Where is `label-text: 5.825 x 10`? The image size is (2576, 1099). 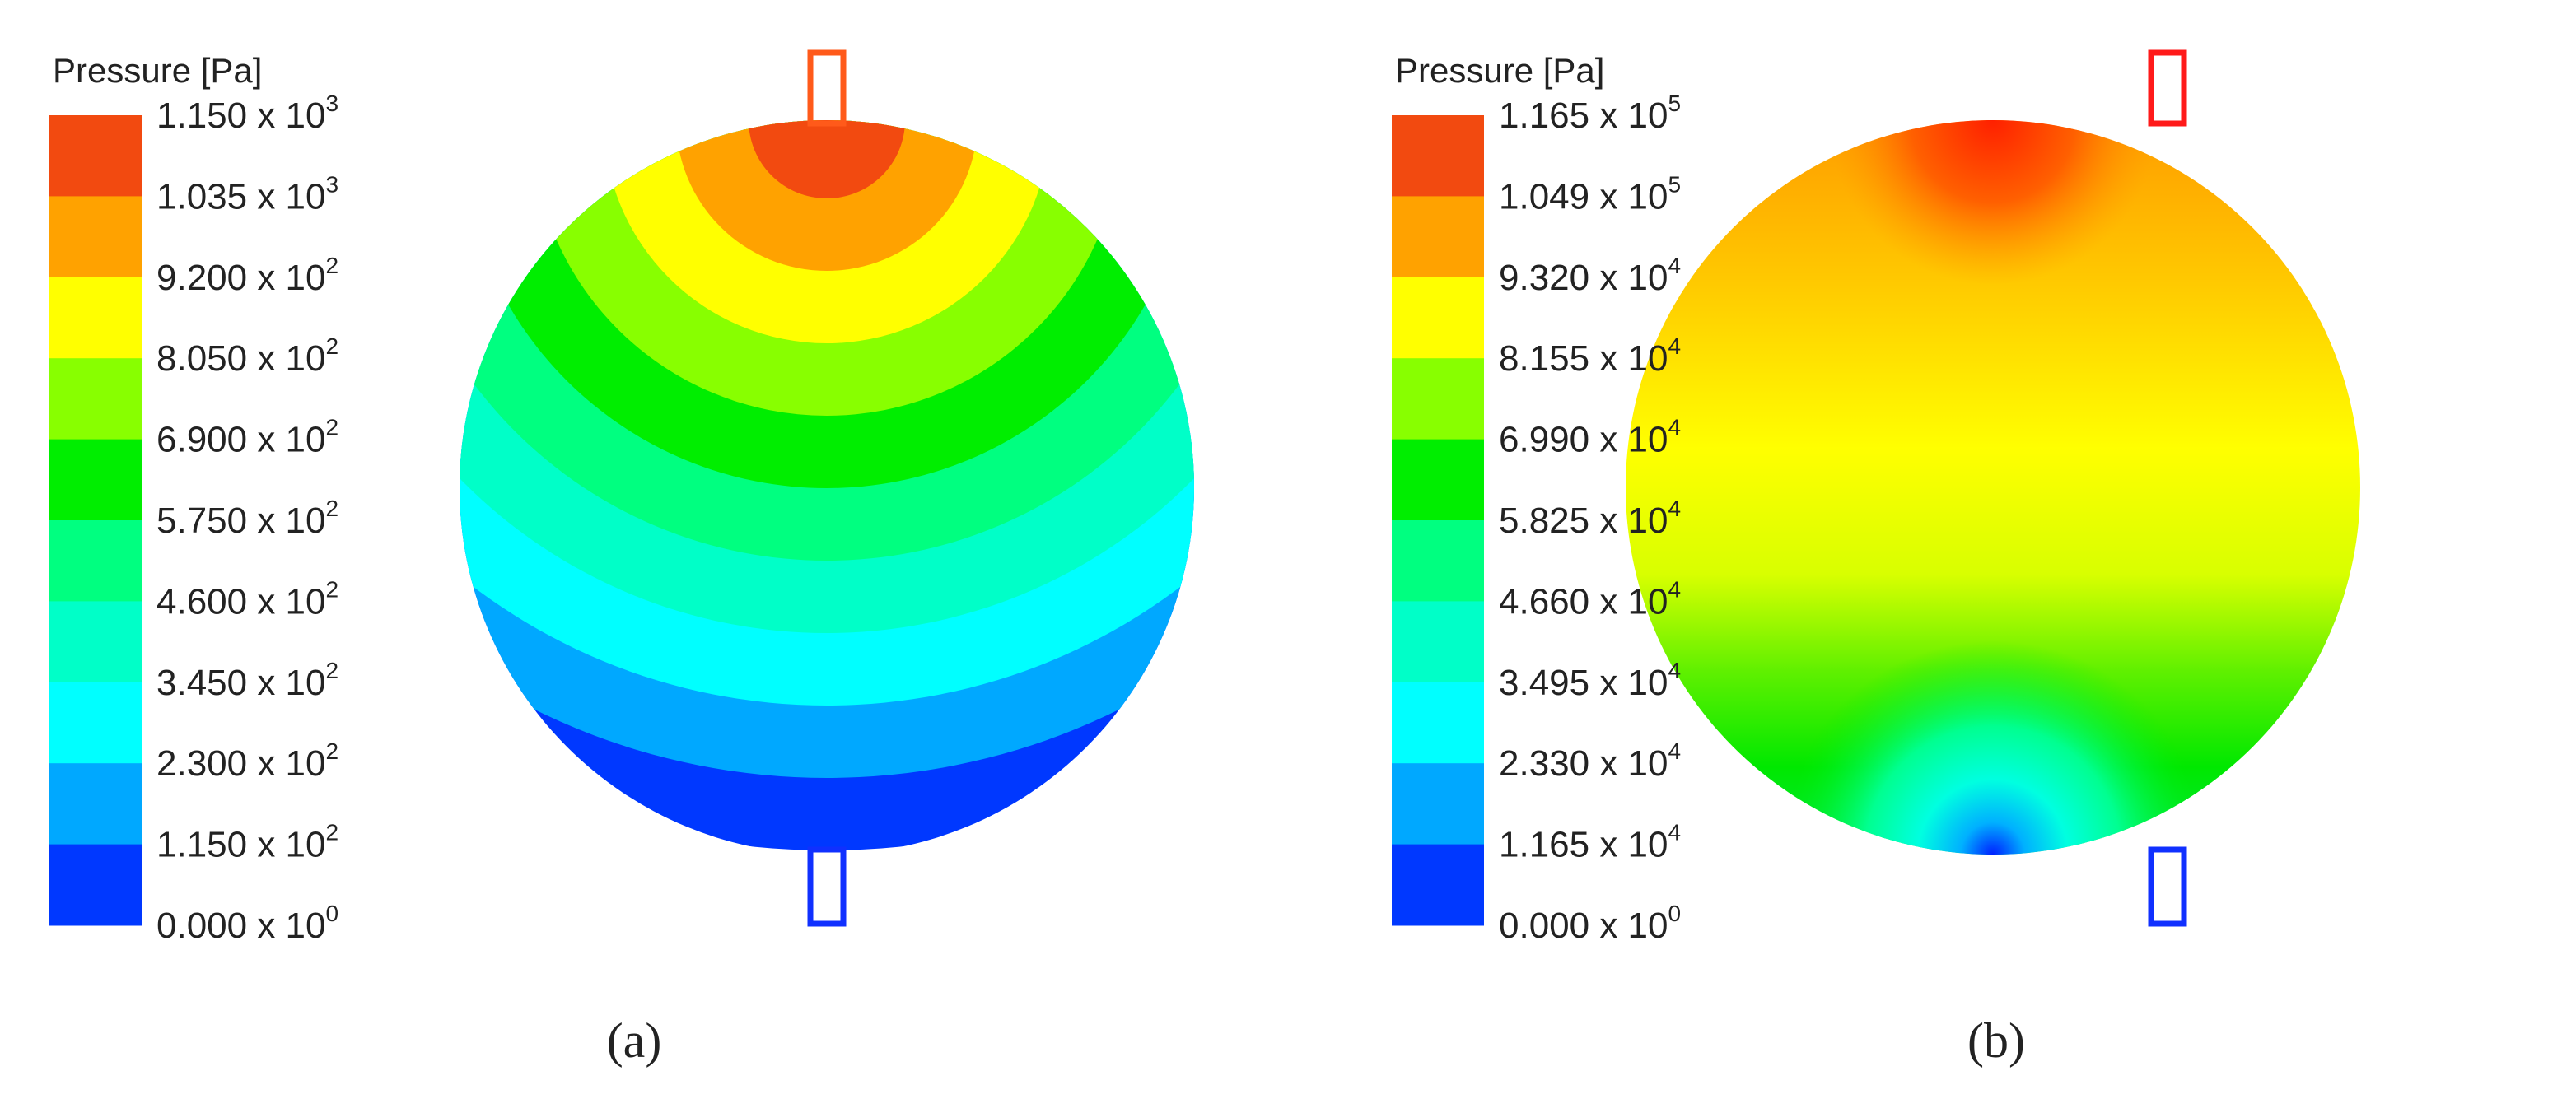 label-text: 5.825 x 10 is located at coordinates (1583, 521).